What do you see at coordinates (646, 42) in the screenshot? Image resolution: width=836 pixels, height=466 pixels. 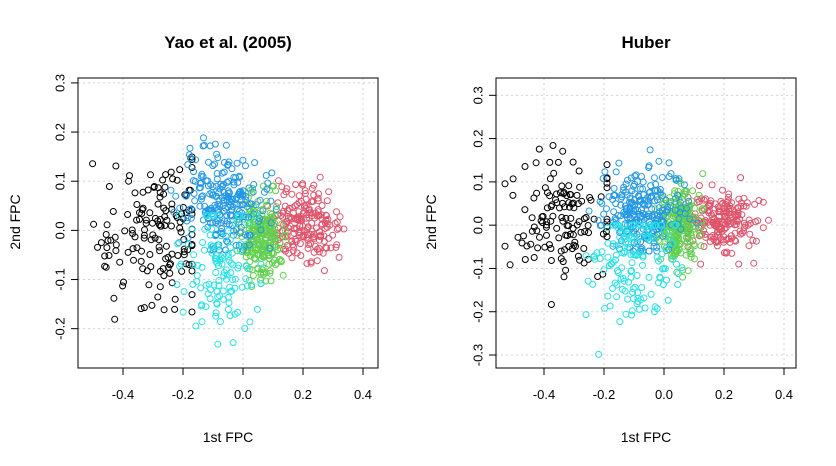 I see `chart-title-huber: Huber` at bounding box center [646, 42].